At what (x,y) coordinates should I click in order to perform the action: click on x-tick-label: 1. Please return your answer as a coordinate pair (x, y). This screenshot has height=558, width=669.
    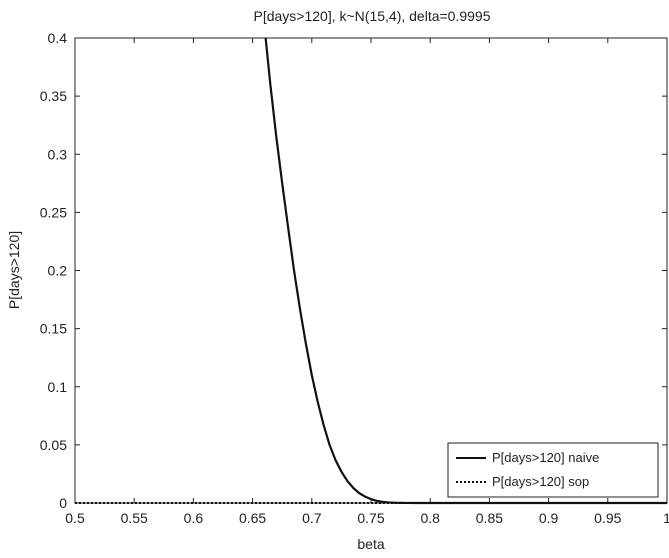
    Looking at the image, I should click on (666, 518).